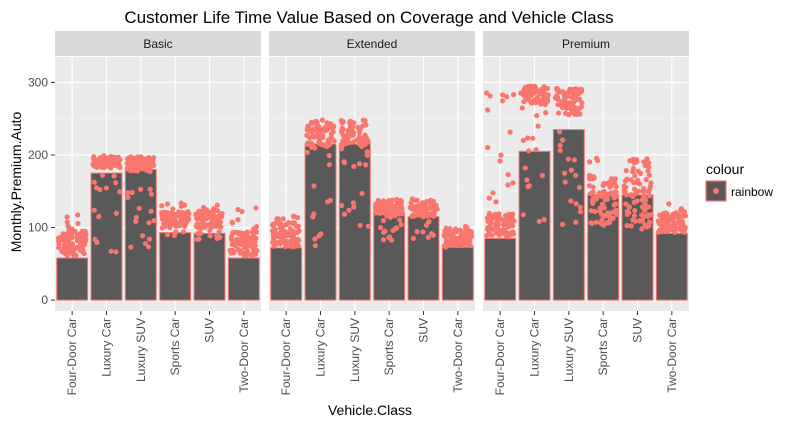 The width and height of the screenshot is (800, 425). I want to click on bar-two-door-car, so click(457, 273).